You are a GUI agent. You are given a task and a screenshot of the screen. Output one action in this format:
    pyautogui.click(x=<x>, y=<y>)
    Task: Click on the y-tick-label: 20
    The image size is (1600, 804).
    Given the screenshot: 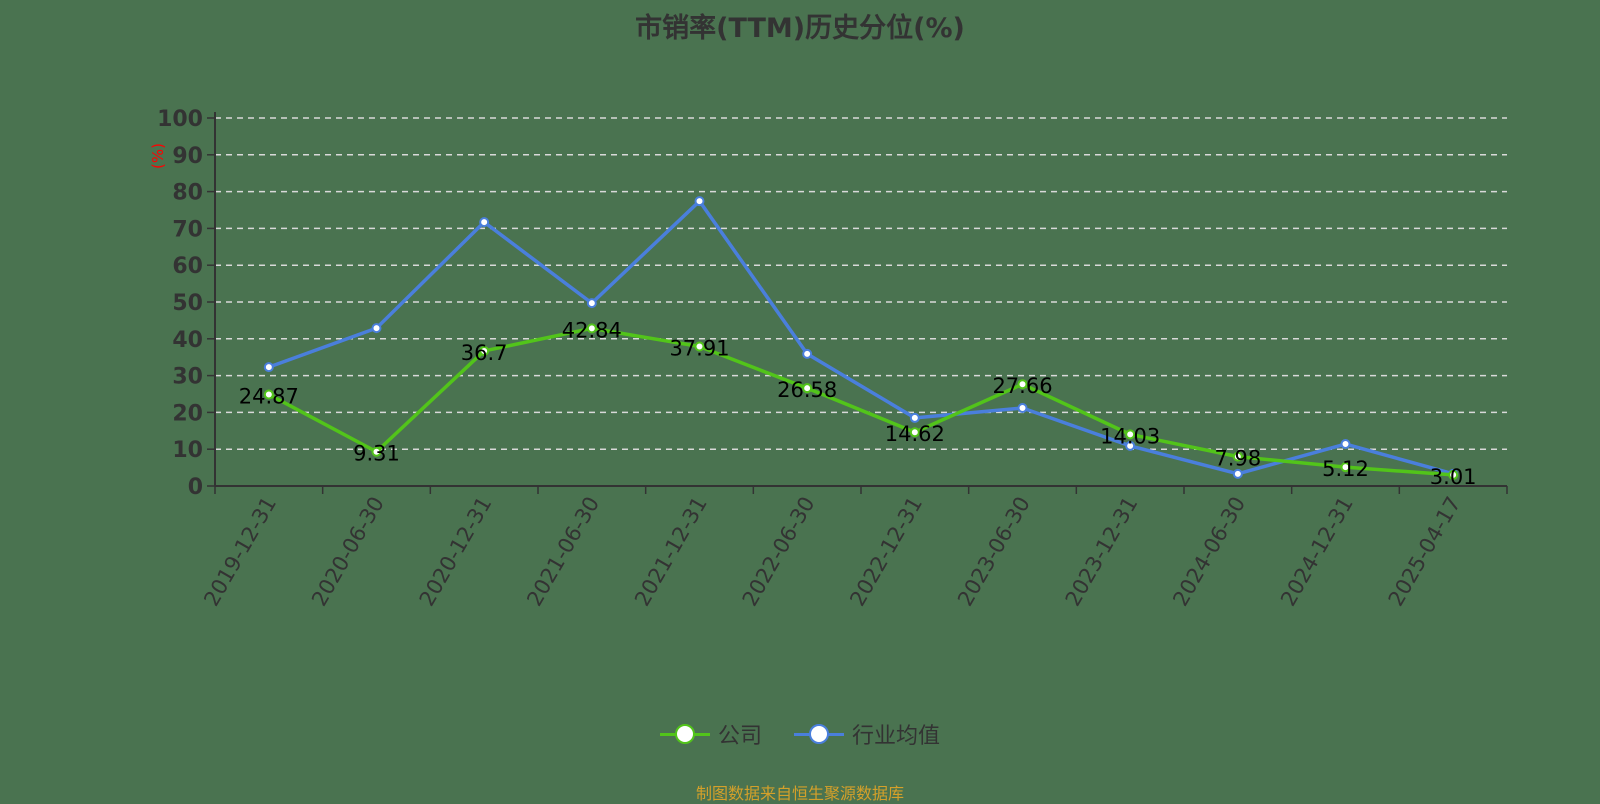 What is the action you would take?
    pyautogui.click(x=187, y=413)
    